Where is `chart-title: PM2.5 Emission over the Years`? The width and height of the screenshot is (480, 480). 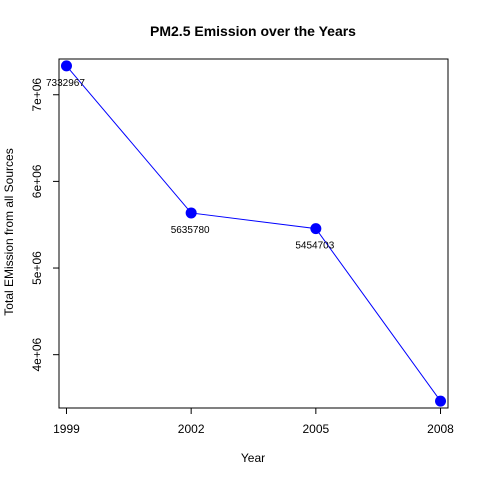 chart-title: PM2.5 Emission over the Years is located at coordinates (253, 31).